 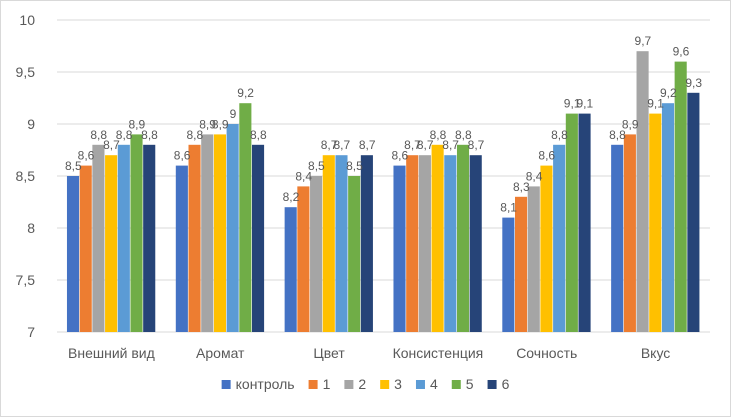 What do you see at coordinates (26, 72) in the screenshot?
I see `y-tick-label: 9,5` at bounding box center [26, 72].